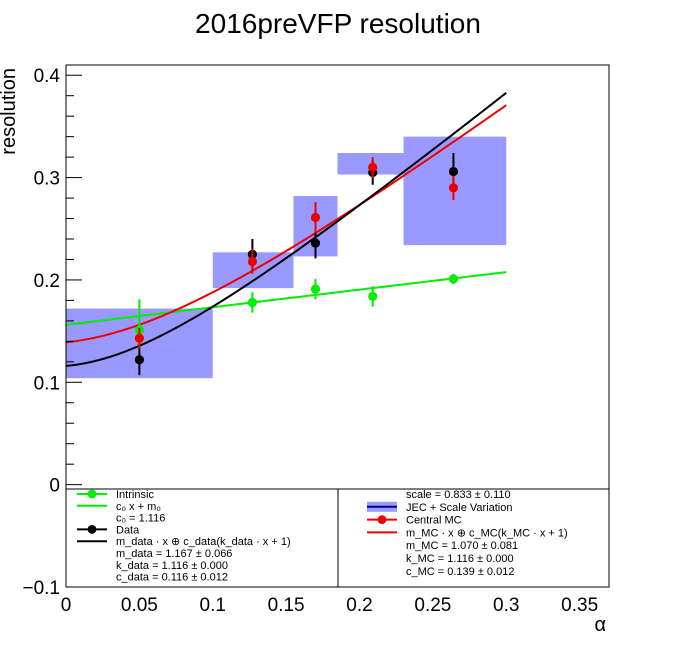 The height and width of the screenshot is (652, 676). What do you see at coordinates (54, 486) in the screenshot?
I see `y-tick-label: 0` at bounding box center [54, 486].